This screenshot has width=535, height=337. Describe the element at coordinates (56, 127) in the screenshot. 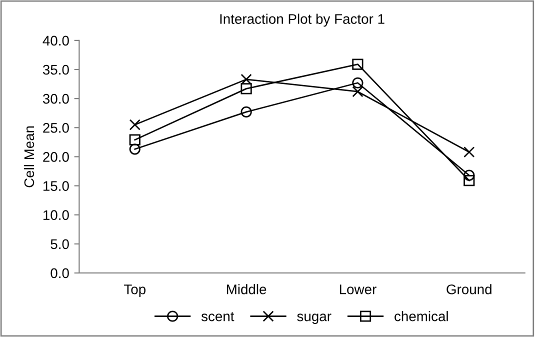

I see `y-tick-label: 25.0` at that location.